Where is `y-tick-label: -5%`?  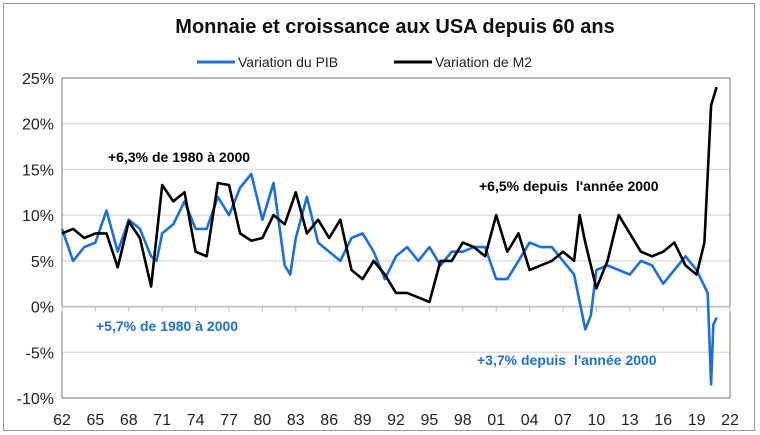 y-tick-label: -5% is located at coordinates (40, 353).